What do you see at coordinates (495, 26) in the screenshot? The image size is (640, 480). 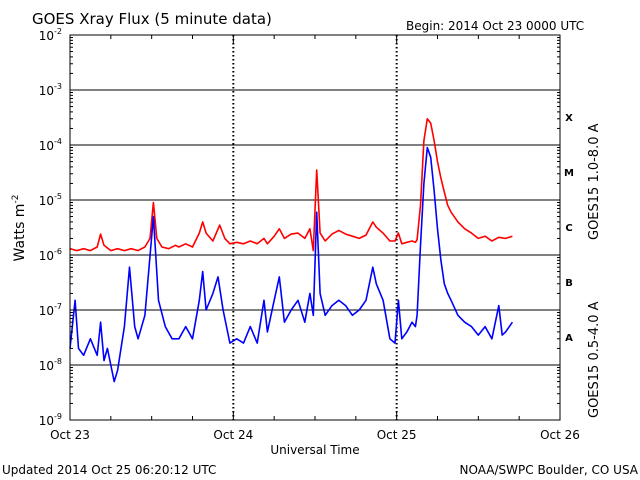 I see `begin-label: Begin: 2014 Oct 23 0000 UTC` at bounding box center [495, 26].